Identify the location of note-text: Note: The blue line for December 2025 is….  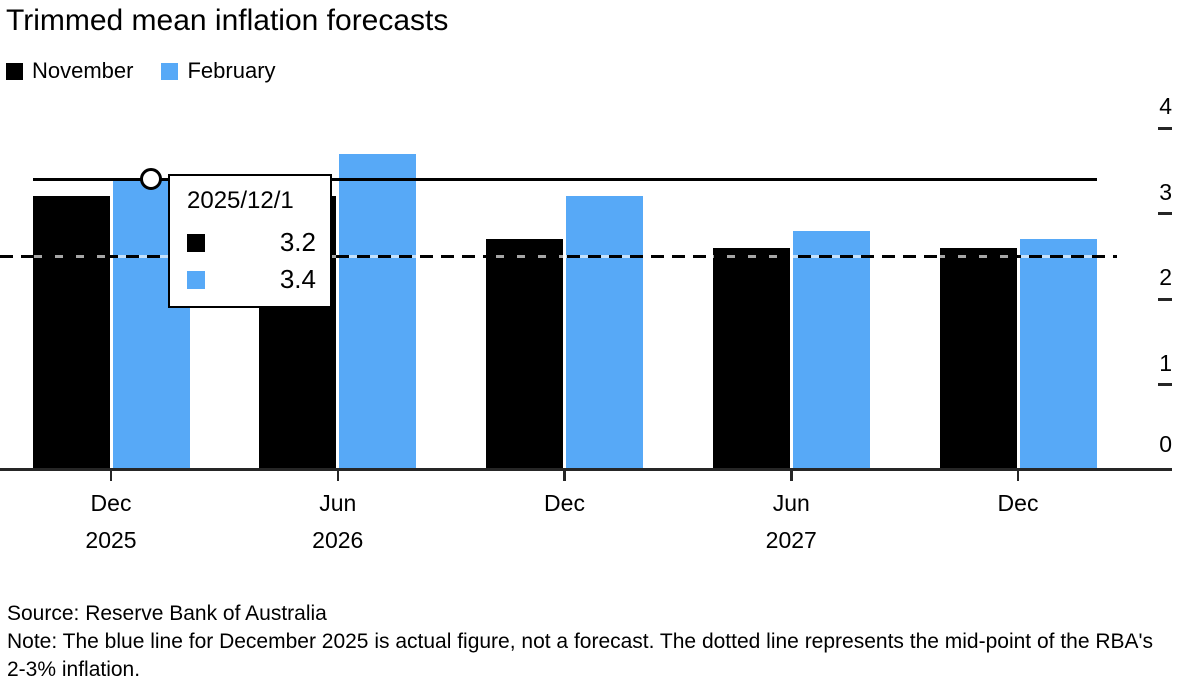
(580, 655).